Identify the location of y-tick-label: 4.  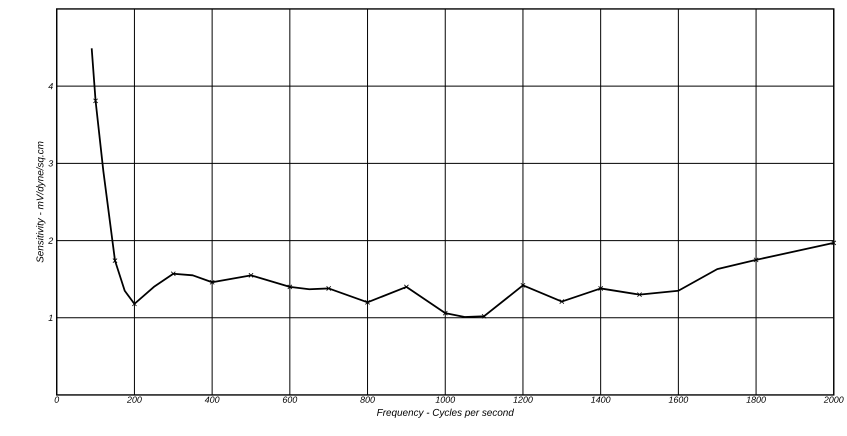
(50, 86).